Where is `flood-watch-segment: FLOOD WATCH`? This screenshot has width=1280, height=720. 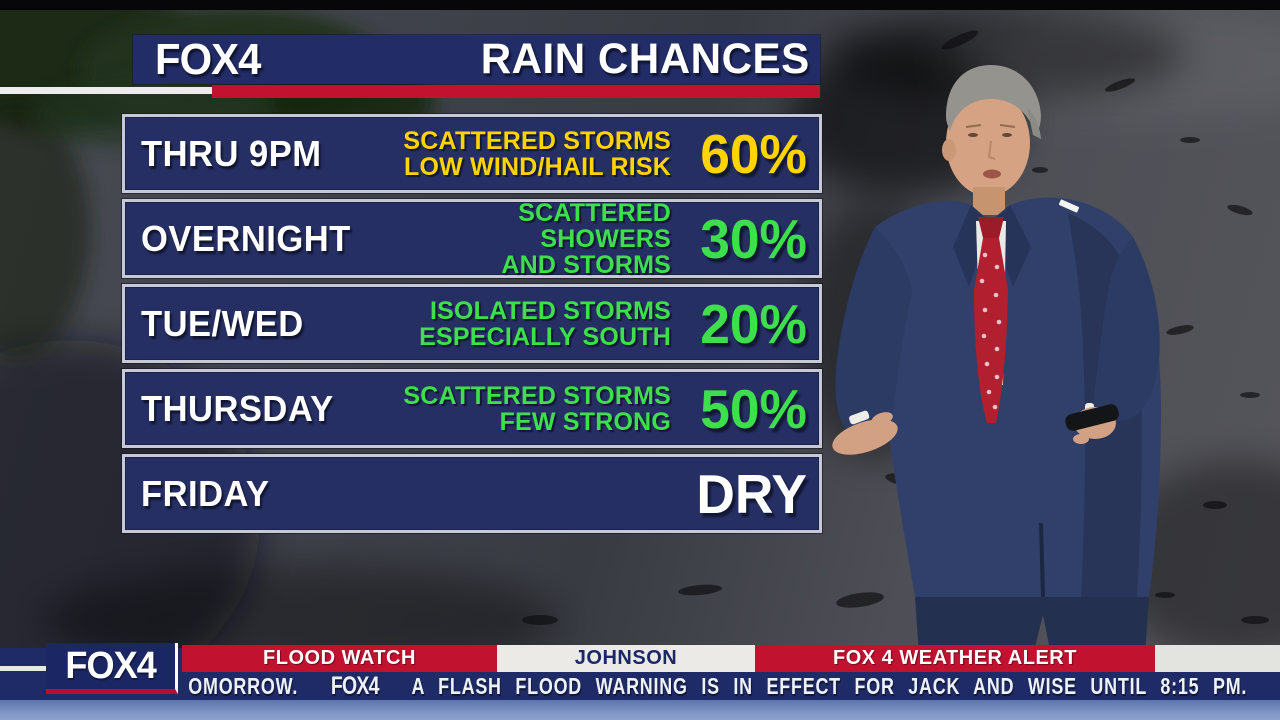 flood-watch-segment: FLOOD WATCH is located at coordinates (339, 658).